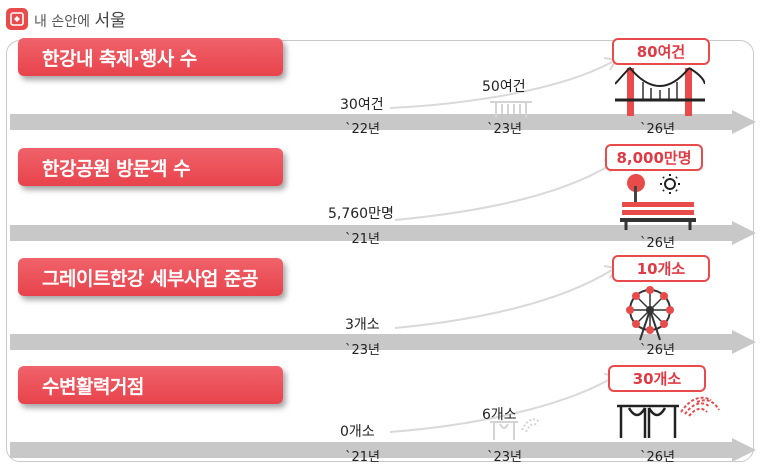 The width and height of the screenshot is (760, 471). Describe the element at coordinates (150, 167) in the screenshot. I see `section-title: 한강공원 방문객 수` at that location.